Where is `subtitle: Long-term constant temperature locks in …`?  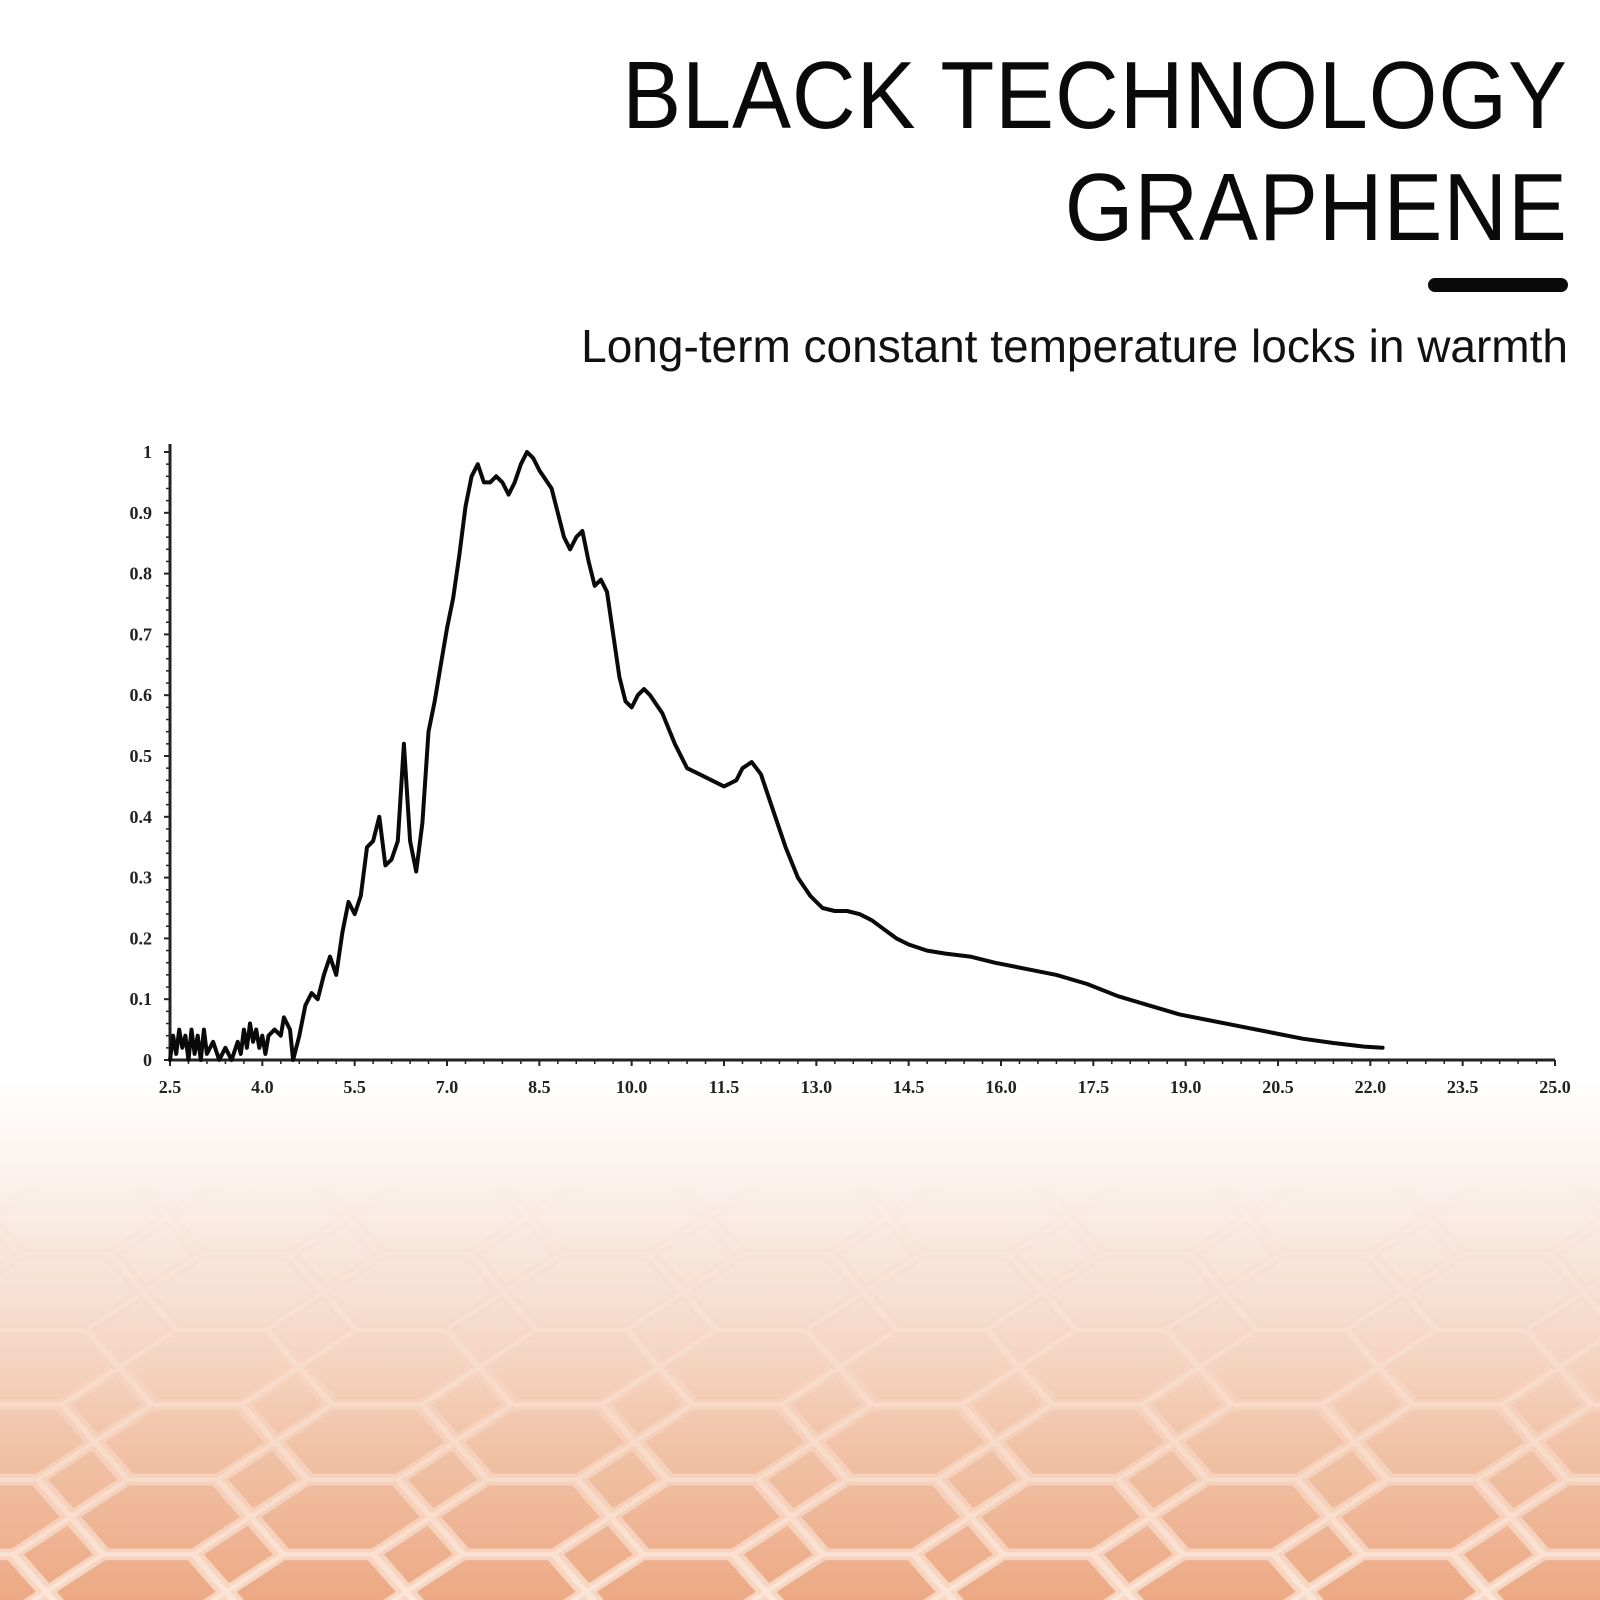 subtitle: Long-term constant temperature locks in … is located at coordinates (1074, 346).